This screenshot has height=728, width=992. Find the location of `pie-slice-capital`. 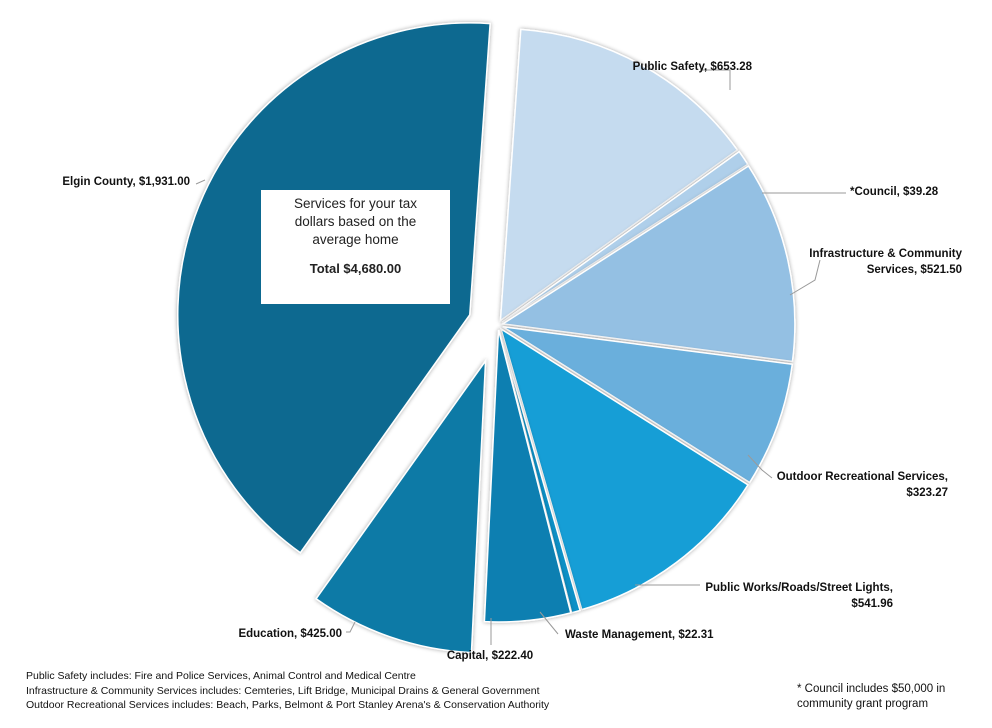

pie-slice-capital is located at coordinates (527, 476).